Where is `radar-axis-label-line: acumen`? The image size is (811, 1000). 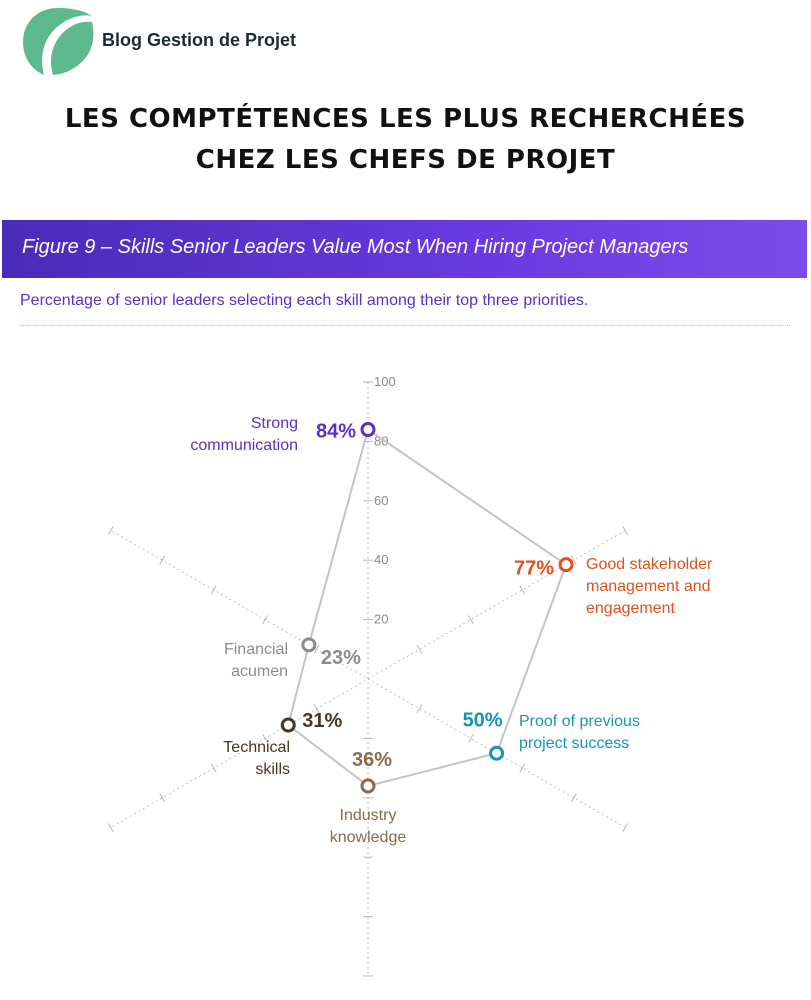
radar-axis-label-line: acumen is located at coordinates (259, 671).